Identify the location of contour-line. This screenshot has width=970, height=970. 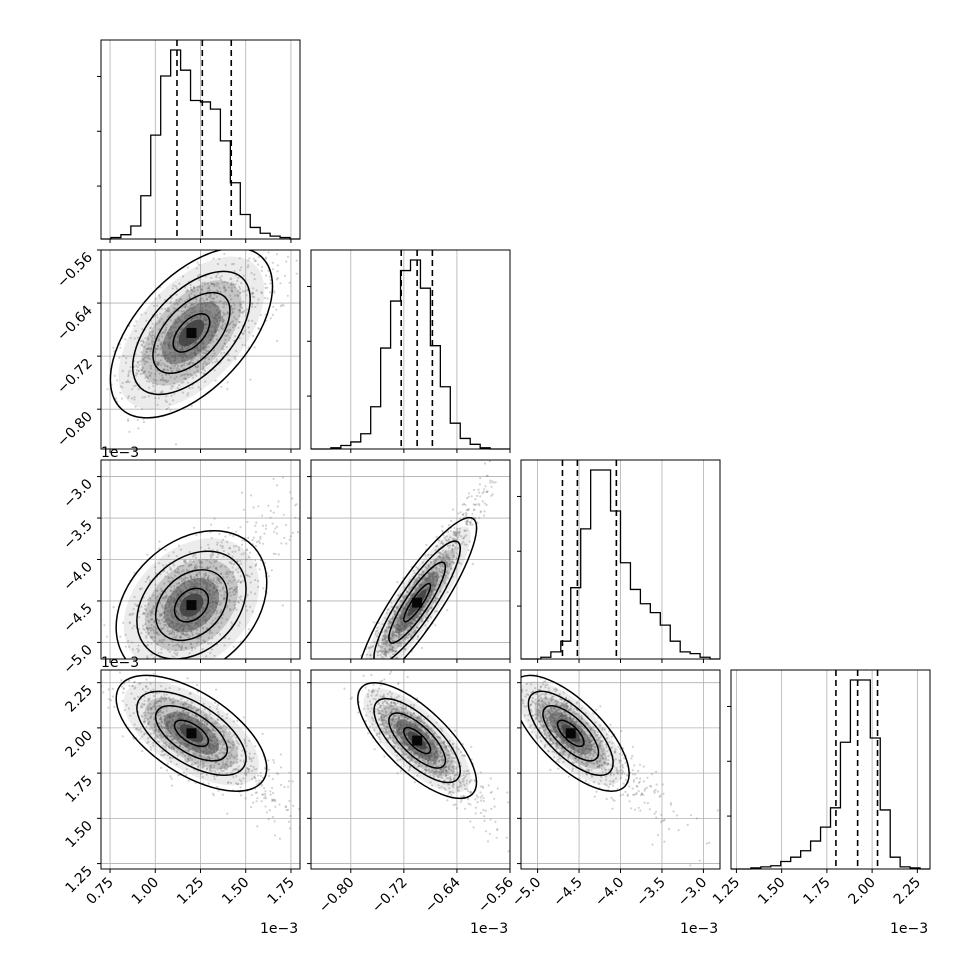
(191, 594).